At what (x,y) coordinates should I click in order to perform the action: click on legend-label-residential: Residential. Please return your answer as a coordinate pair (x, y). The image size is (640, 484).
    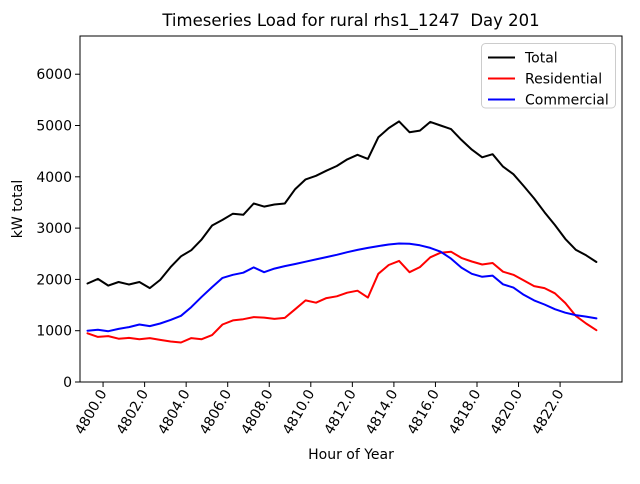
    Looking at the image, I should click on (563, 80).